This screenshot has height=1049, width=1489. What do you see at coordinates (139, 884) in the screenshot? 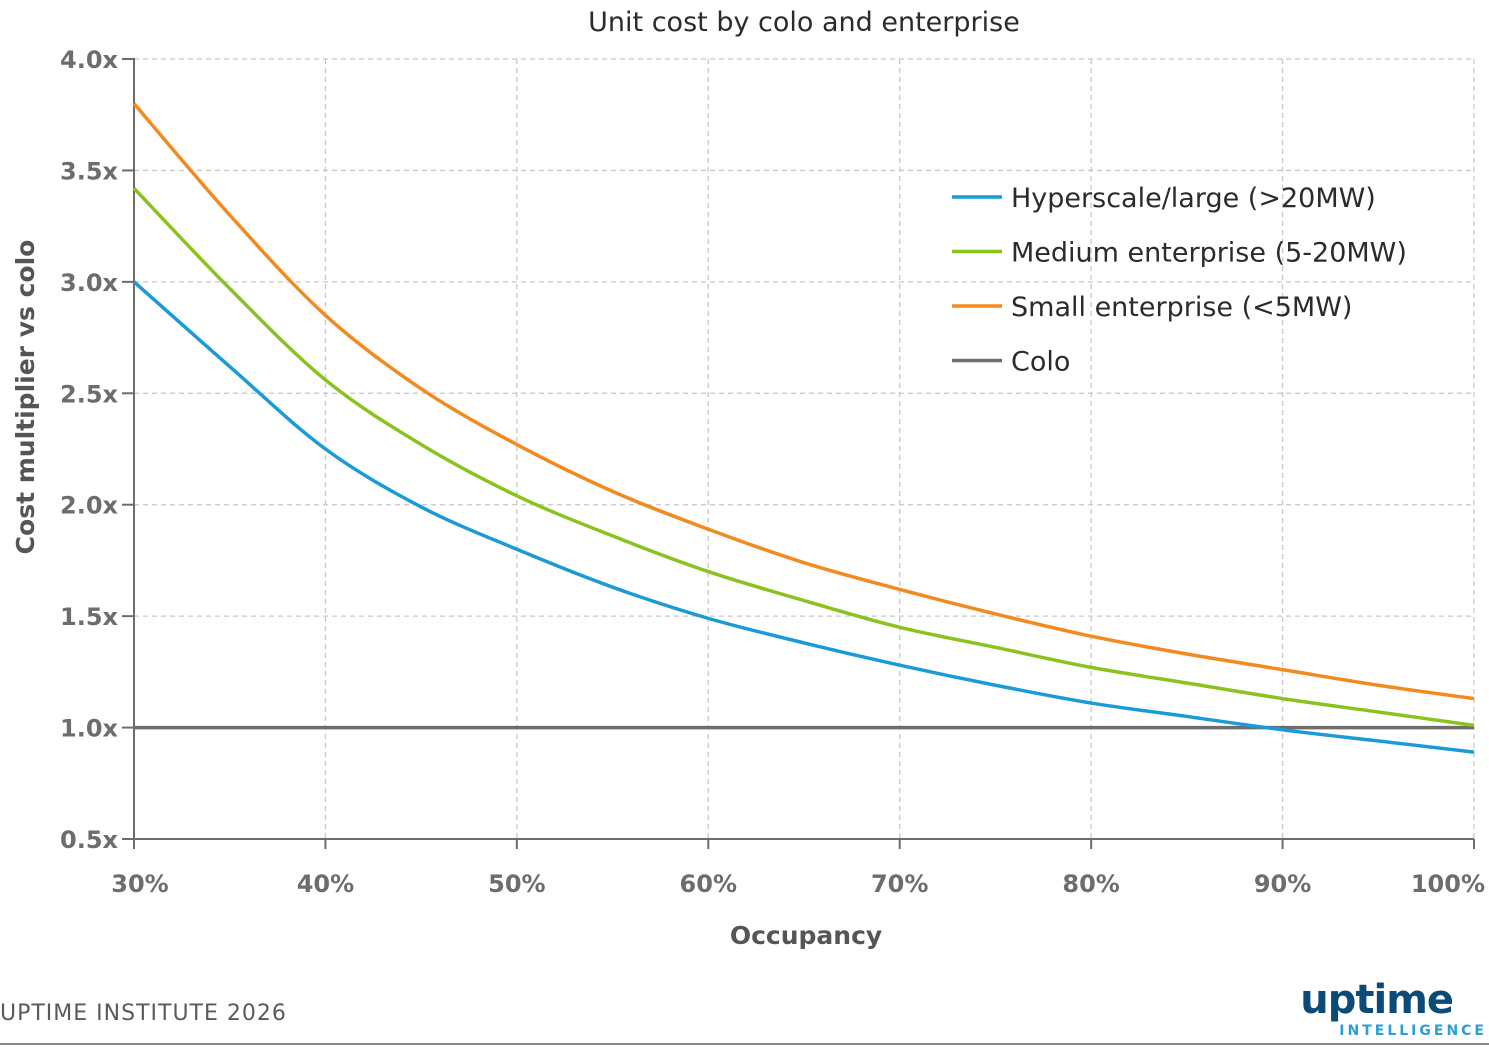
I see `x-tick-label: 30%` at bounding box center [139, 884].